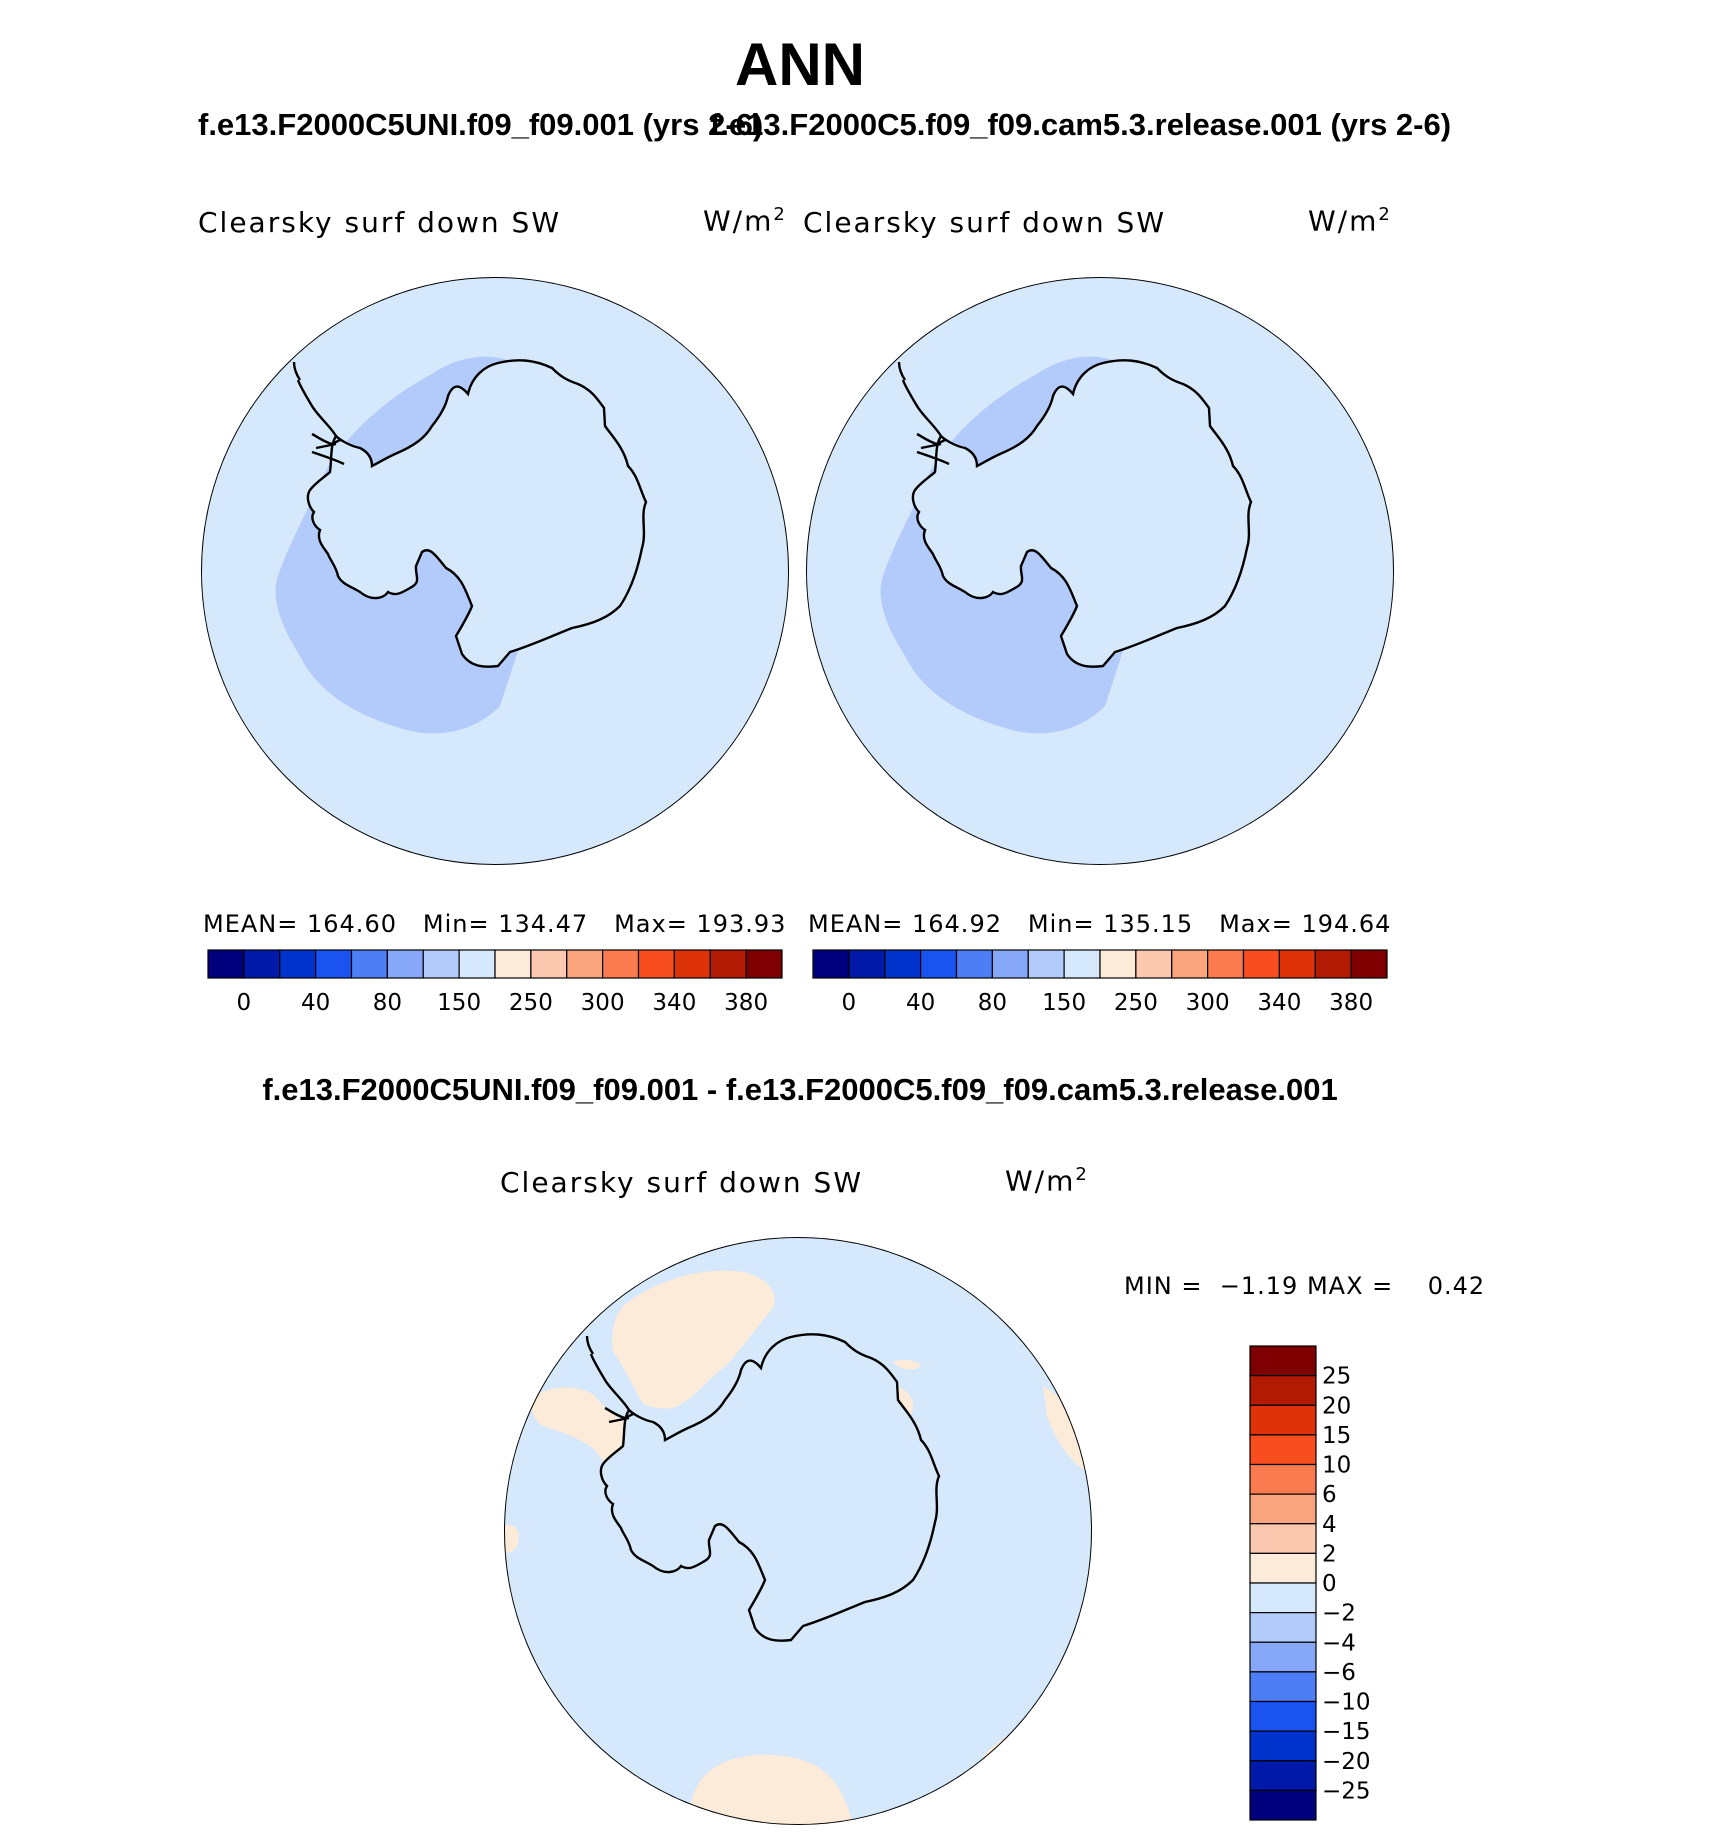  I want to click on difference-tick-label: −20, so click(1346, 1762).